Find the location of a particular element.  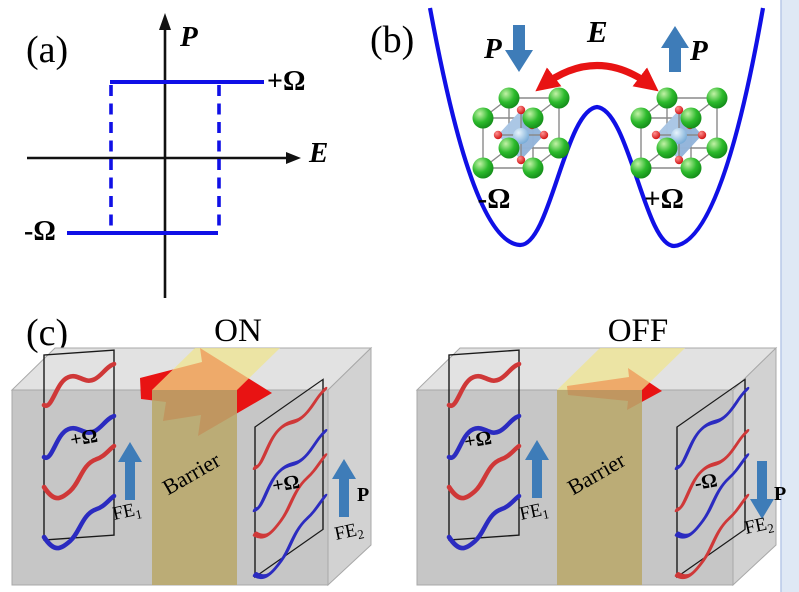

on-left-band-label: +Ω is located at coordinates (84, 438).